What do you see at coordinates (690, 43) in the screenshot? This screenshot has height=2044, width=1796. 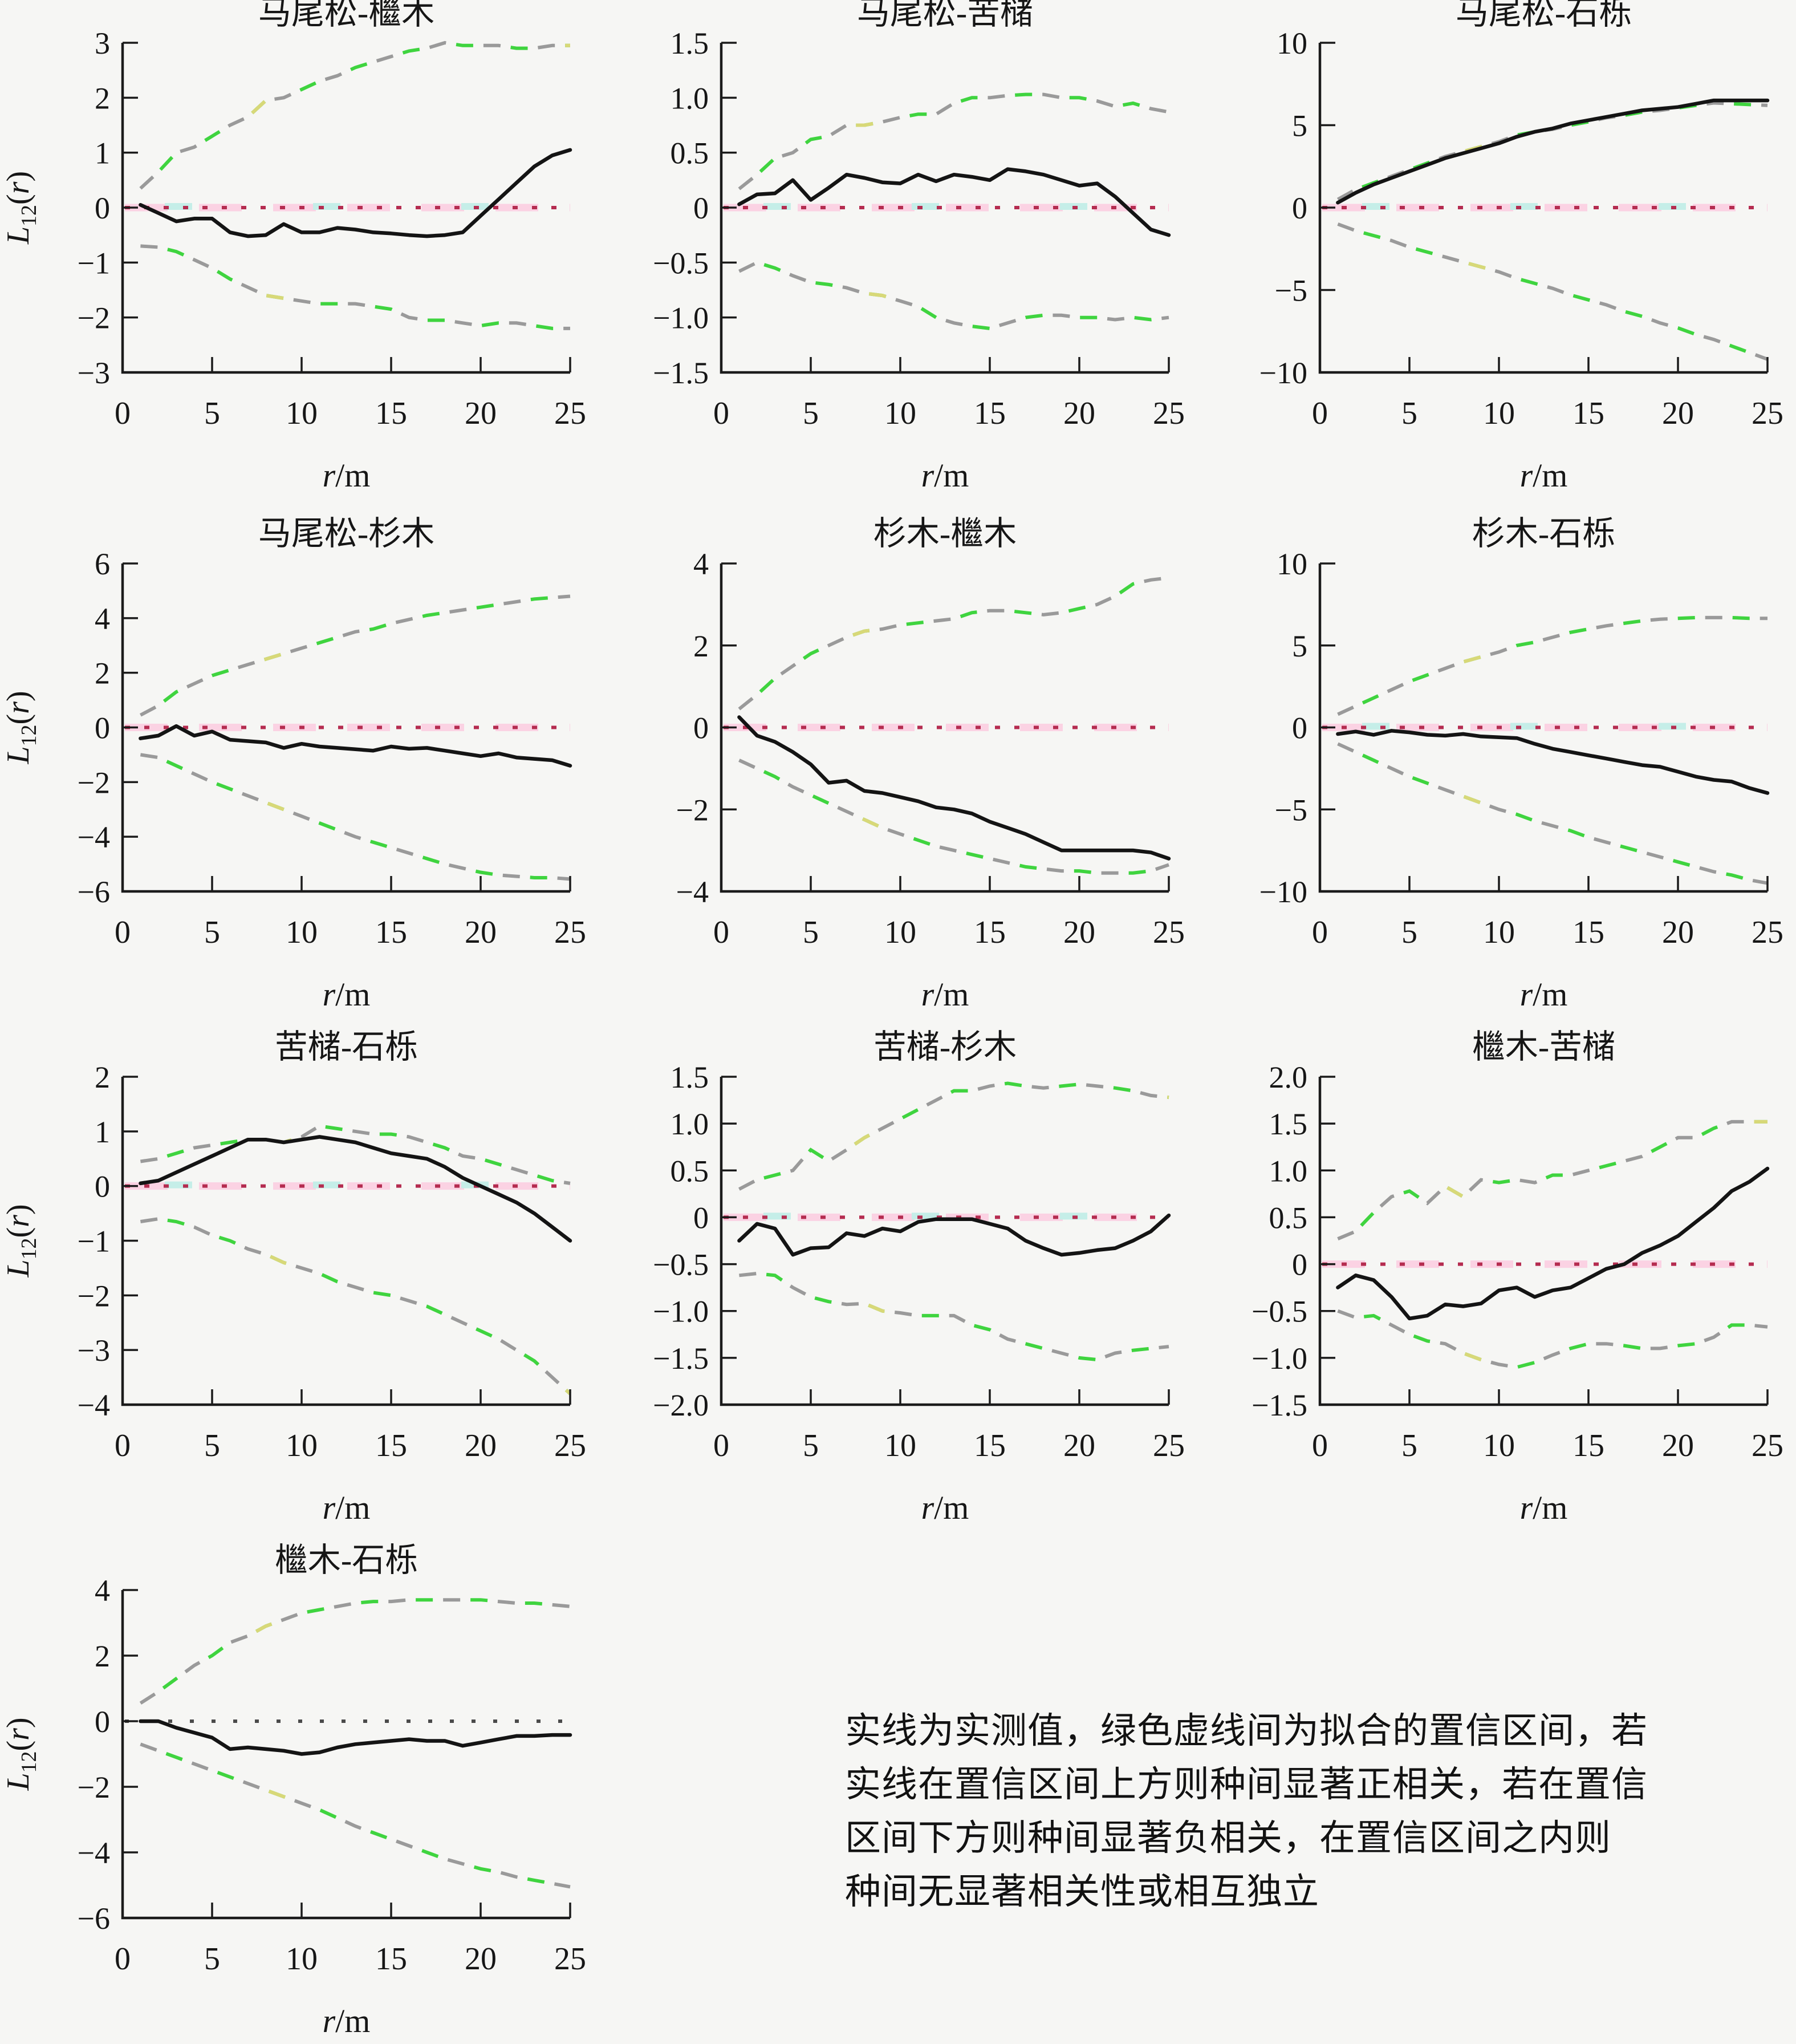 I see `y-tick-label: 1.5` at bounding box center [690, 43].